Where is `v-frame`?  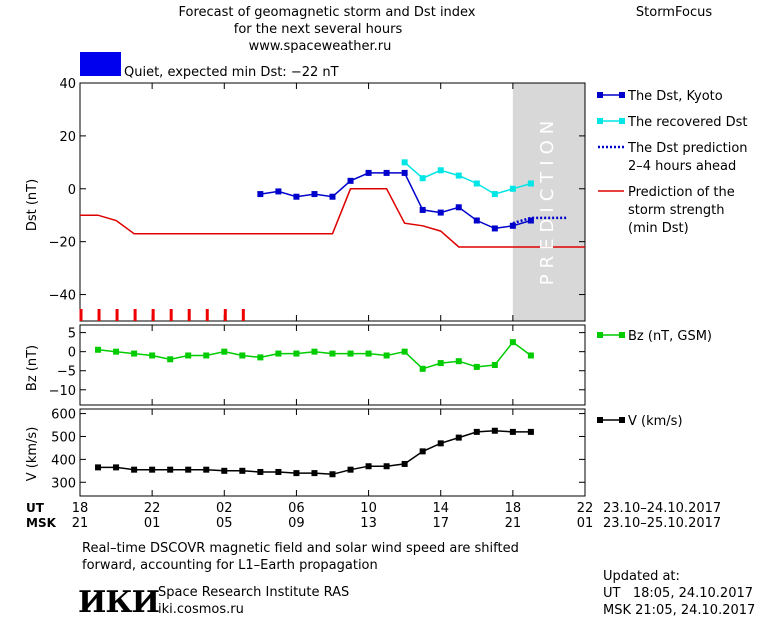
v-frame is located at coordinates (332, 452).